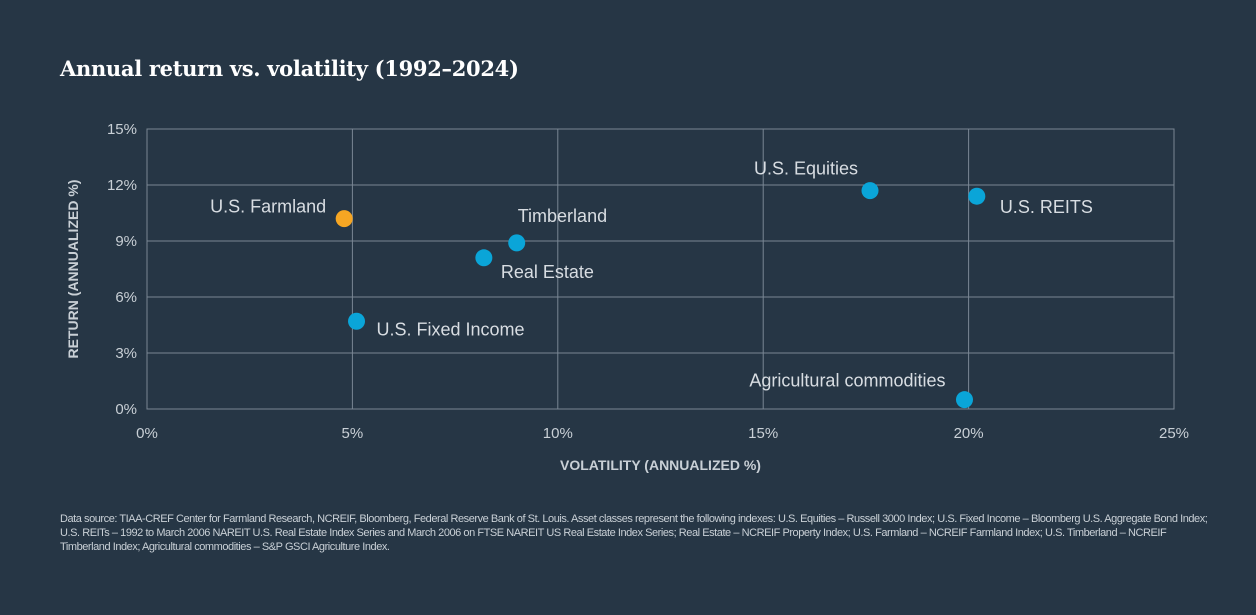 This screenshot has width=1256, height=615. Describe the element at coordinates (268, 207) in the screenshot. I see `point-label: U.S. Farmland` at that location.